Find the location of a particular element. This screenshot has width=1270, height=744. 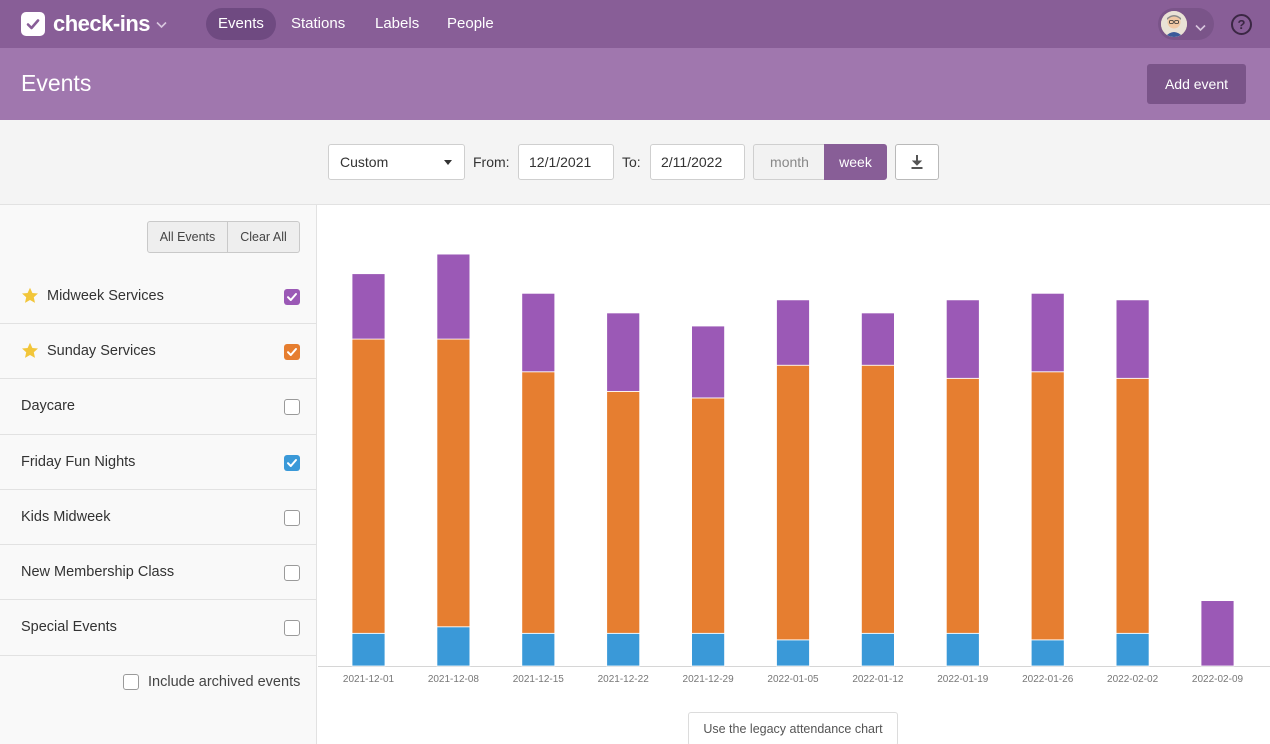

selection-button-group: All Events Clear All is located at coordinates (223, 237).